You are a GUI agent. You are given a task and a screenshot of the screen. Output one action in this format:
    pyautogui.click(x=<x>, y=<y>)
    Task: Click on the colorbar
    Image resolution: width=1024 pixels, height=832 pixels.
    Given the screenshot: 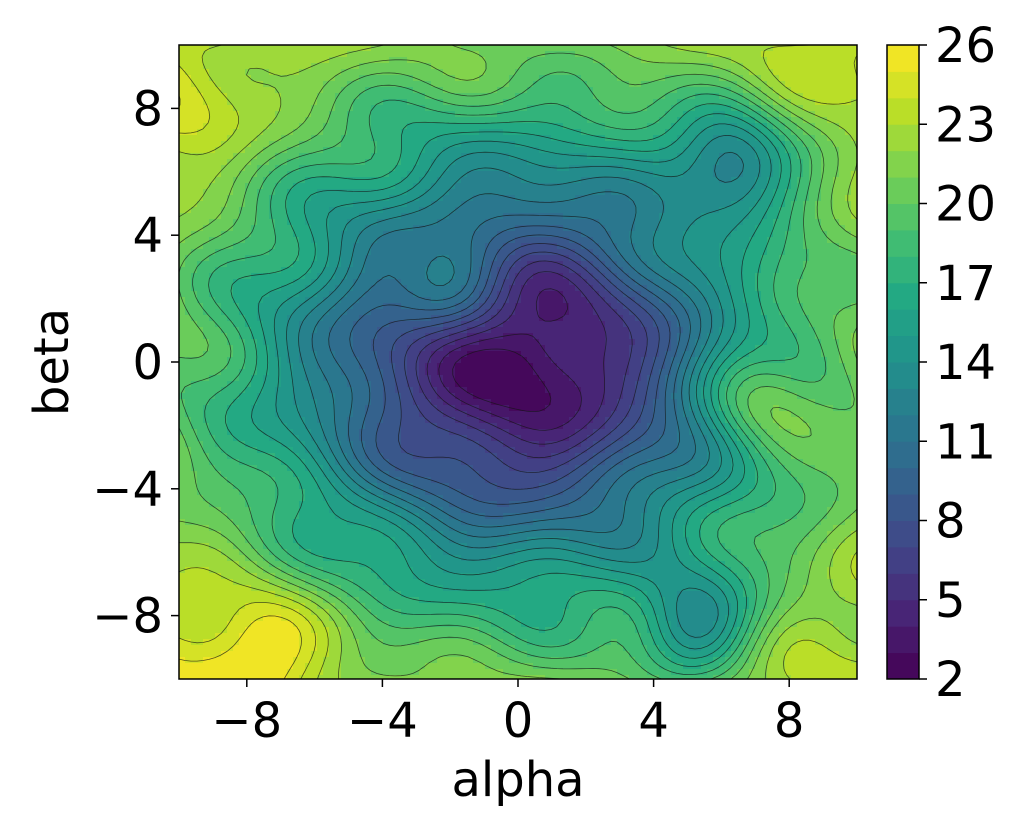 What is the action you would take?
    pyautogui.click(x=903, y=362)
    